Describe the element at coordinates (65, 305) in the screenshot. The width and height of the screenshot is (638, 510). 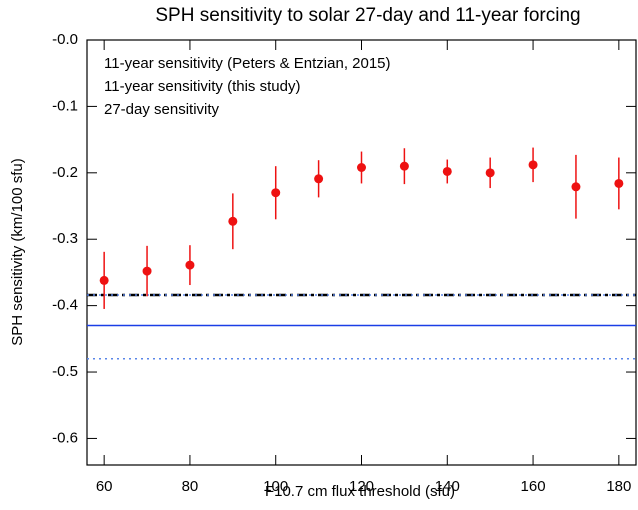
I see `y-tick-label: -0.4` at that location.